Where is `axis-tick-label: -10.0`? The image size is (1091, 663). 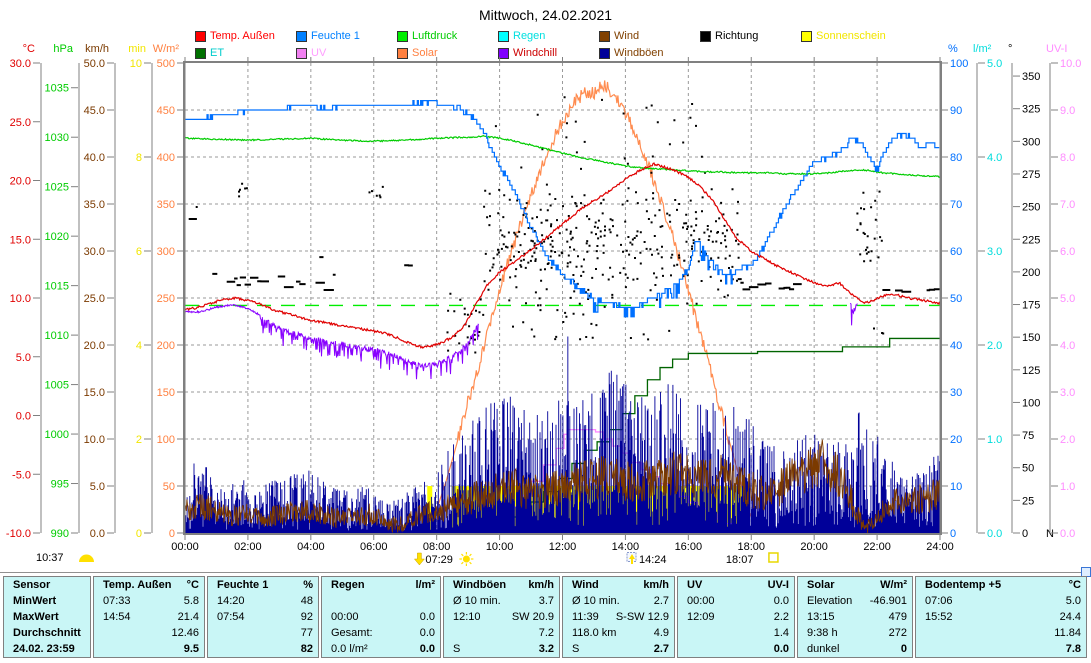 axis-tick-label: -10.0 is located at coordinates (18, 534).